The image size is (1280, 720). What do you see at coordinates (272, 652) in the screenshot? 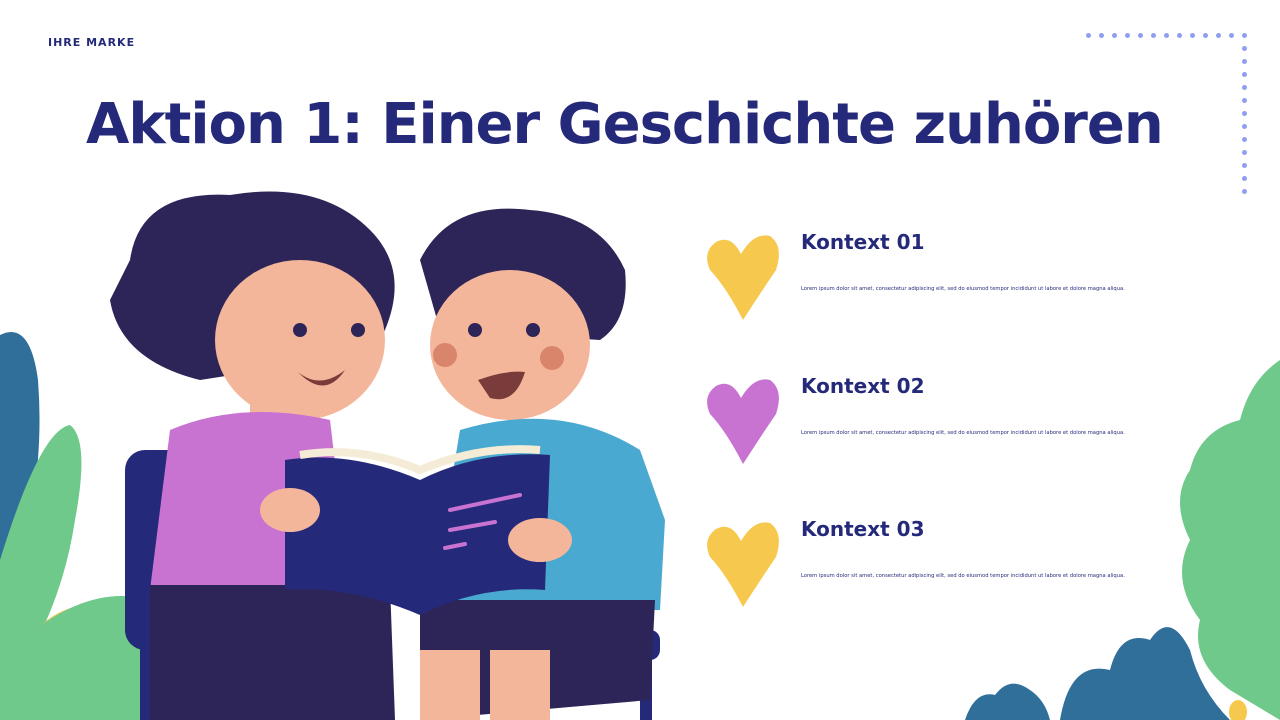
I see `girl-pants` at bounding box center [272, 652].